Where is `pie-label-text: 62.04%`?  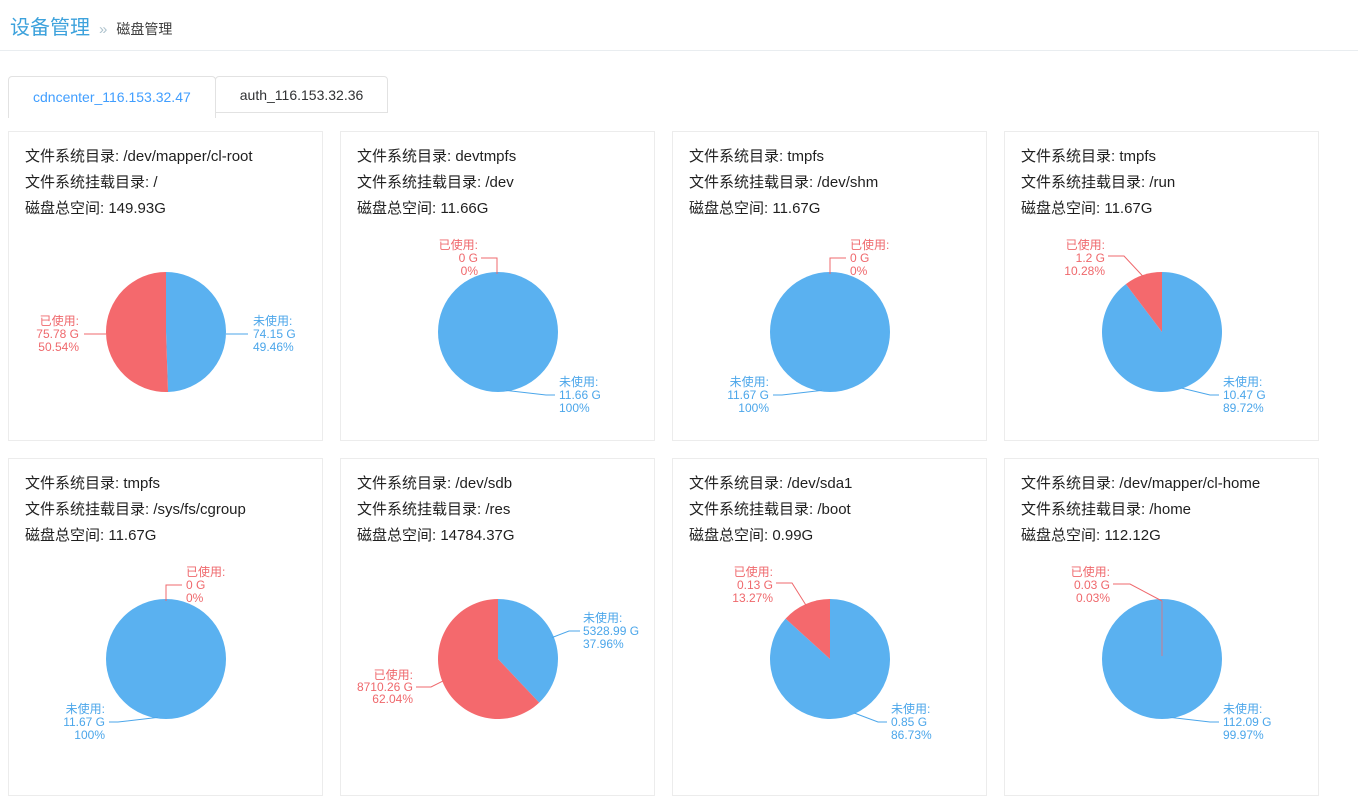 pie-label-text: 62.04% is located at coordinates (392, 699).